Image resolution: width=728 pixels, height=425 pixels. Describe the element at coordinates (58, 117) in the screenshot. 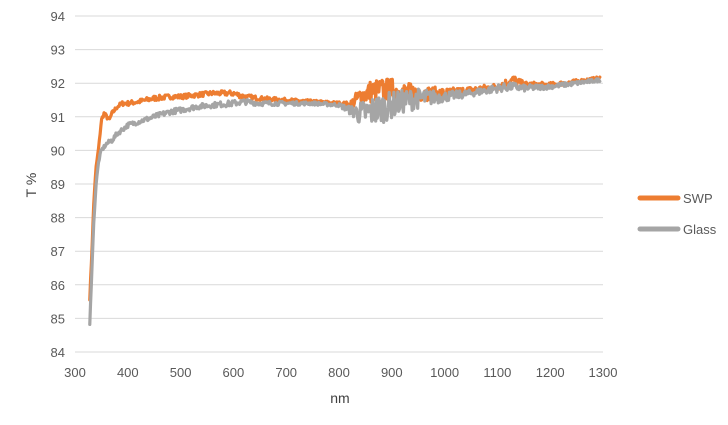

I see `y-tick-label: 91` at that location.